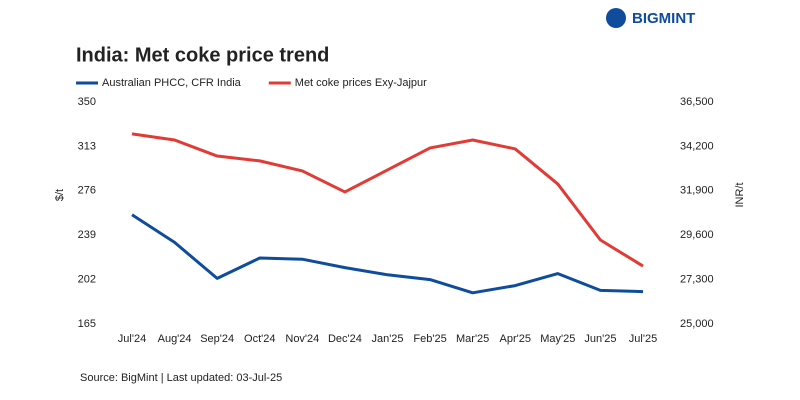  I want to click on x-tick-label: Nov'24, so click(302, 339).